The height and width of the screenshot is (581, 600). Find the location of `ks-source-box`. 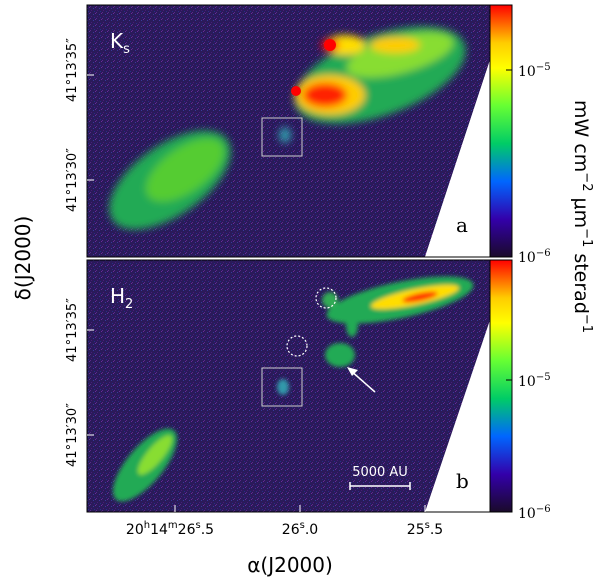

ks-source-box is located at coordinates (282, 137).